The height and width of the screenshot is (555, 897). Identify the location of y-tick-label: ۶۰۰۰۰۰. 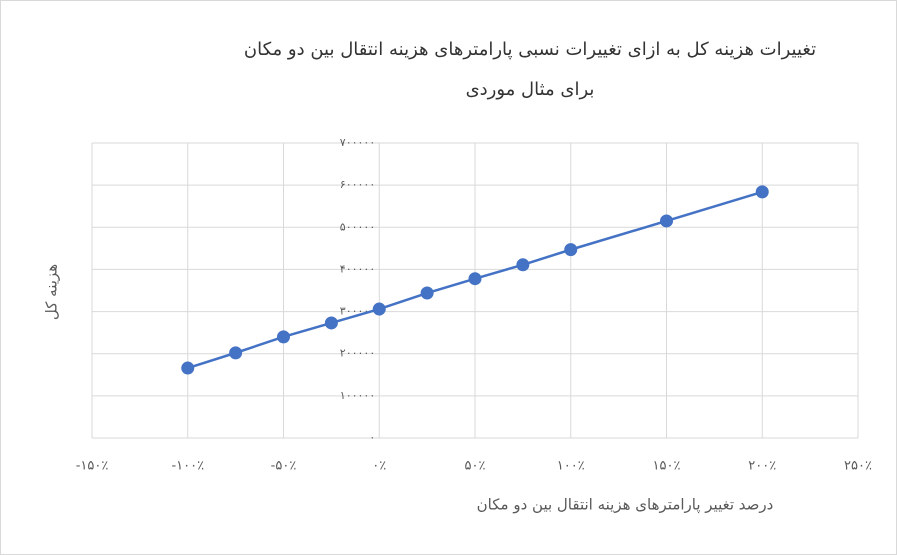
(357, 184).